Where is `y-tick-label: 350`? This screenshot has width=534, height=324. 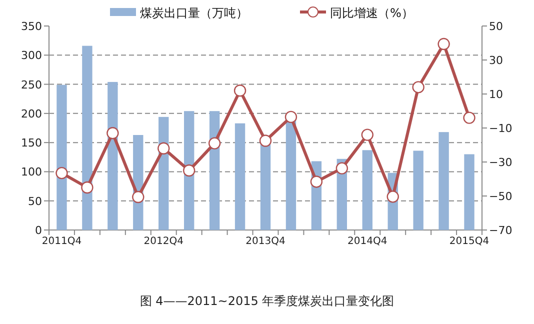 y-tick-label: 350 is located at coordinates (31, 26).